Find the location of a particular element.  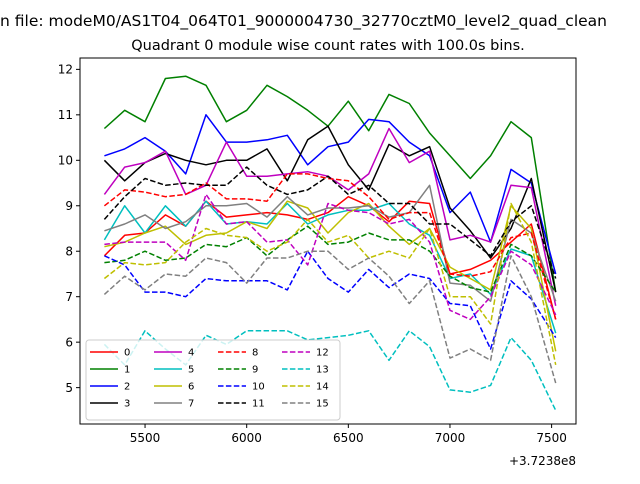

legend-label-15: 15 is located at coordinates (322, 404).